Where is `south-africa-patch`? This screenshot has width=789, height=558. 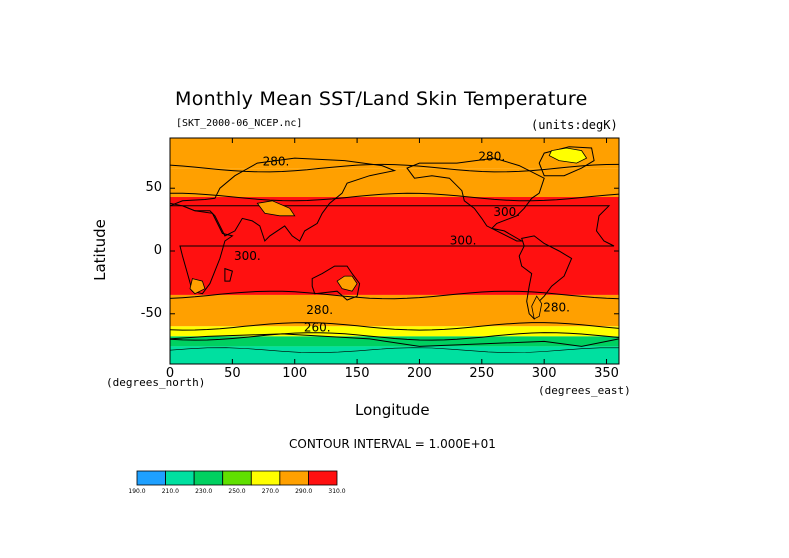 south-africa-patch is located at coordinates (197, 286).